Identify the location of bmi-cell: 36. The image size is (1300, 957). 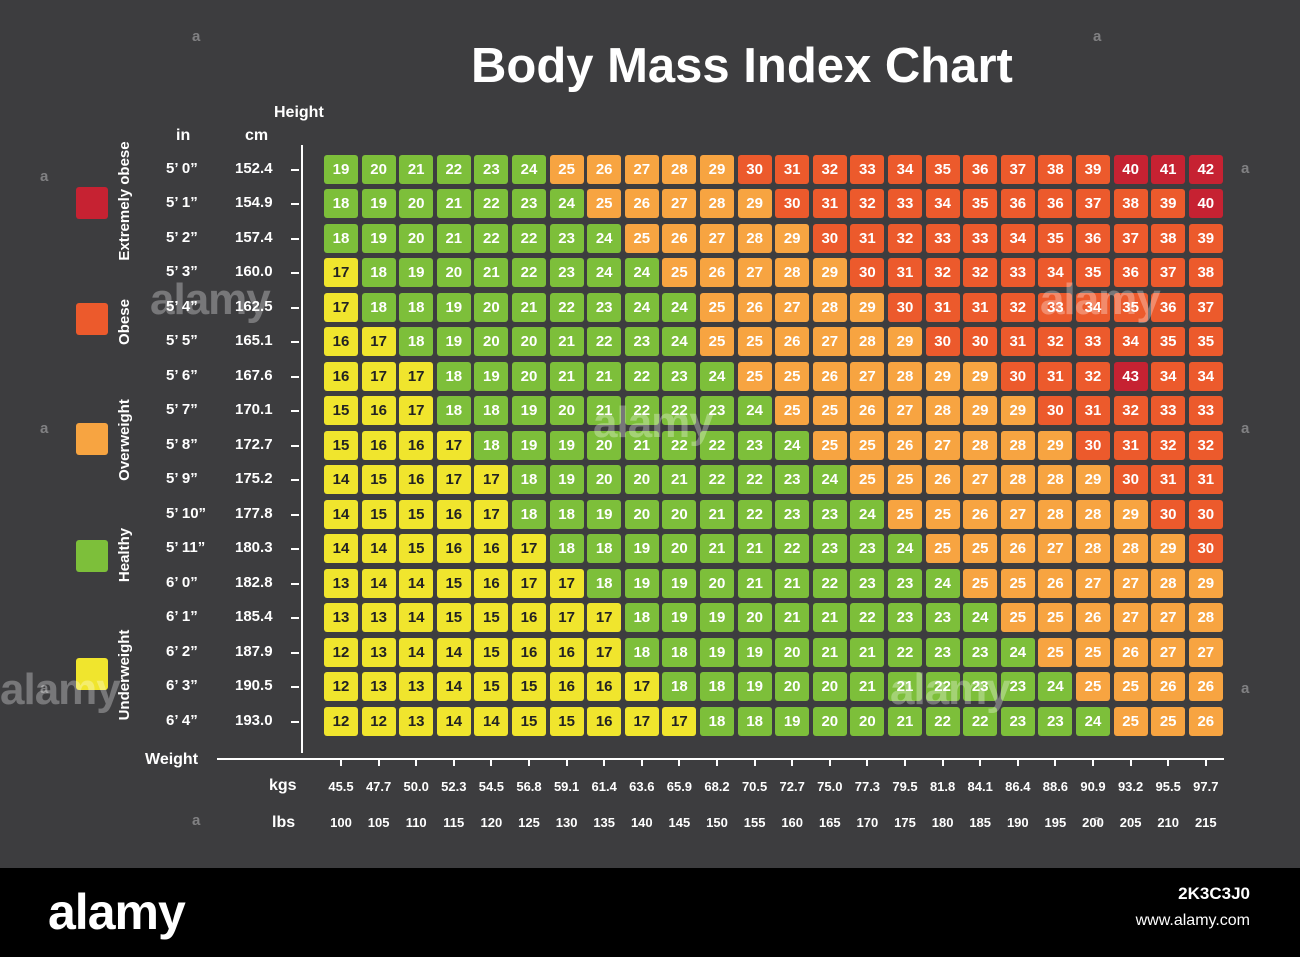
(1055, 204).